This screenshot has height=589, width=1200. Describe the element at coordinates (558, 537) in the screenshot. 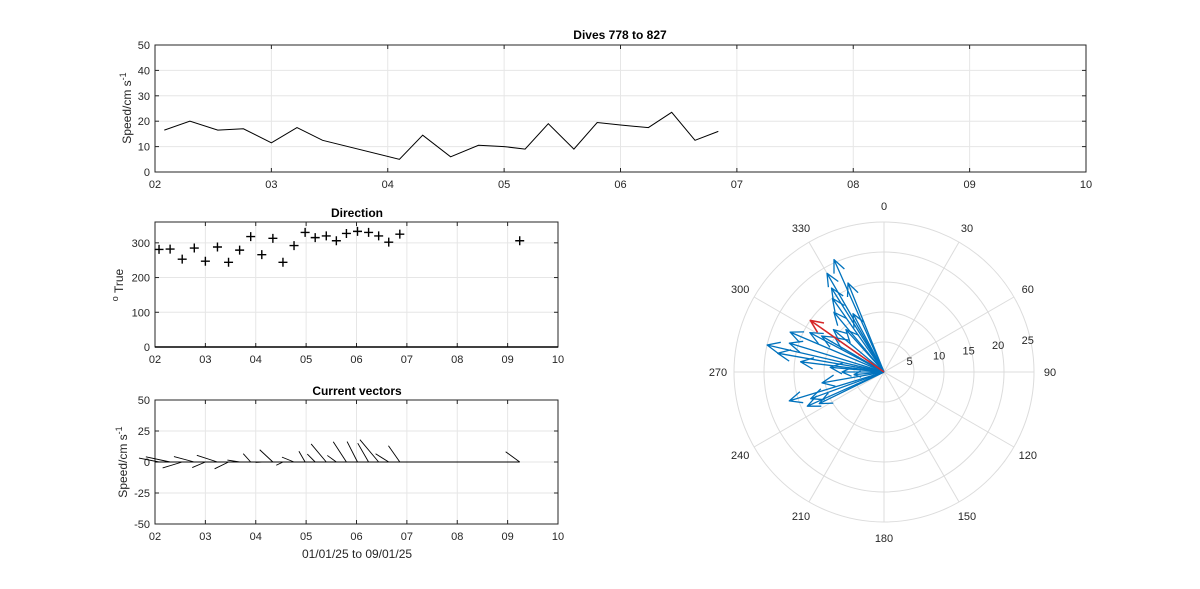

I see `vectors-x-tick-label: 10` at that location.